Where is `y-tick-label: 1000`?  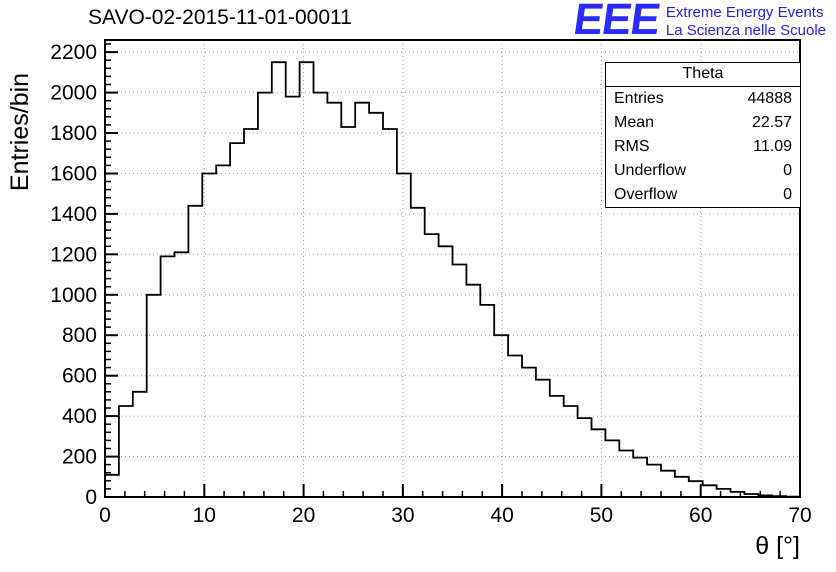
y-tick-label: 1000 is located at coordinates (73, 295).